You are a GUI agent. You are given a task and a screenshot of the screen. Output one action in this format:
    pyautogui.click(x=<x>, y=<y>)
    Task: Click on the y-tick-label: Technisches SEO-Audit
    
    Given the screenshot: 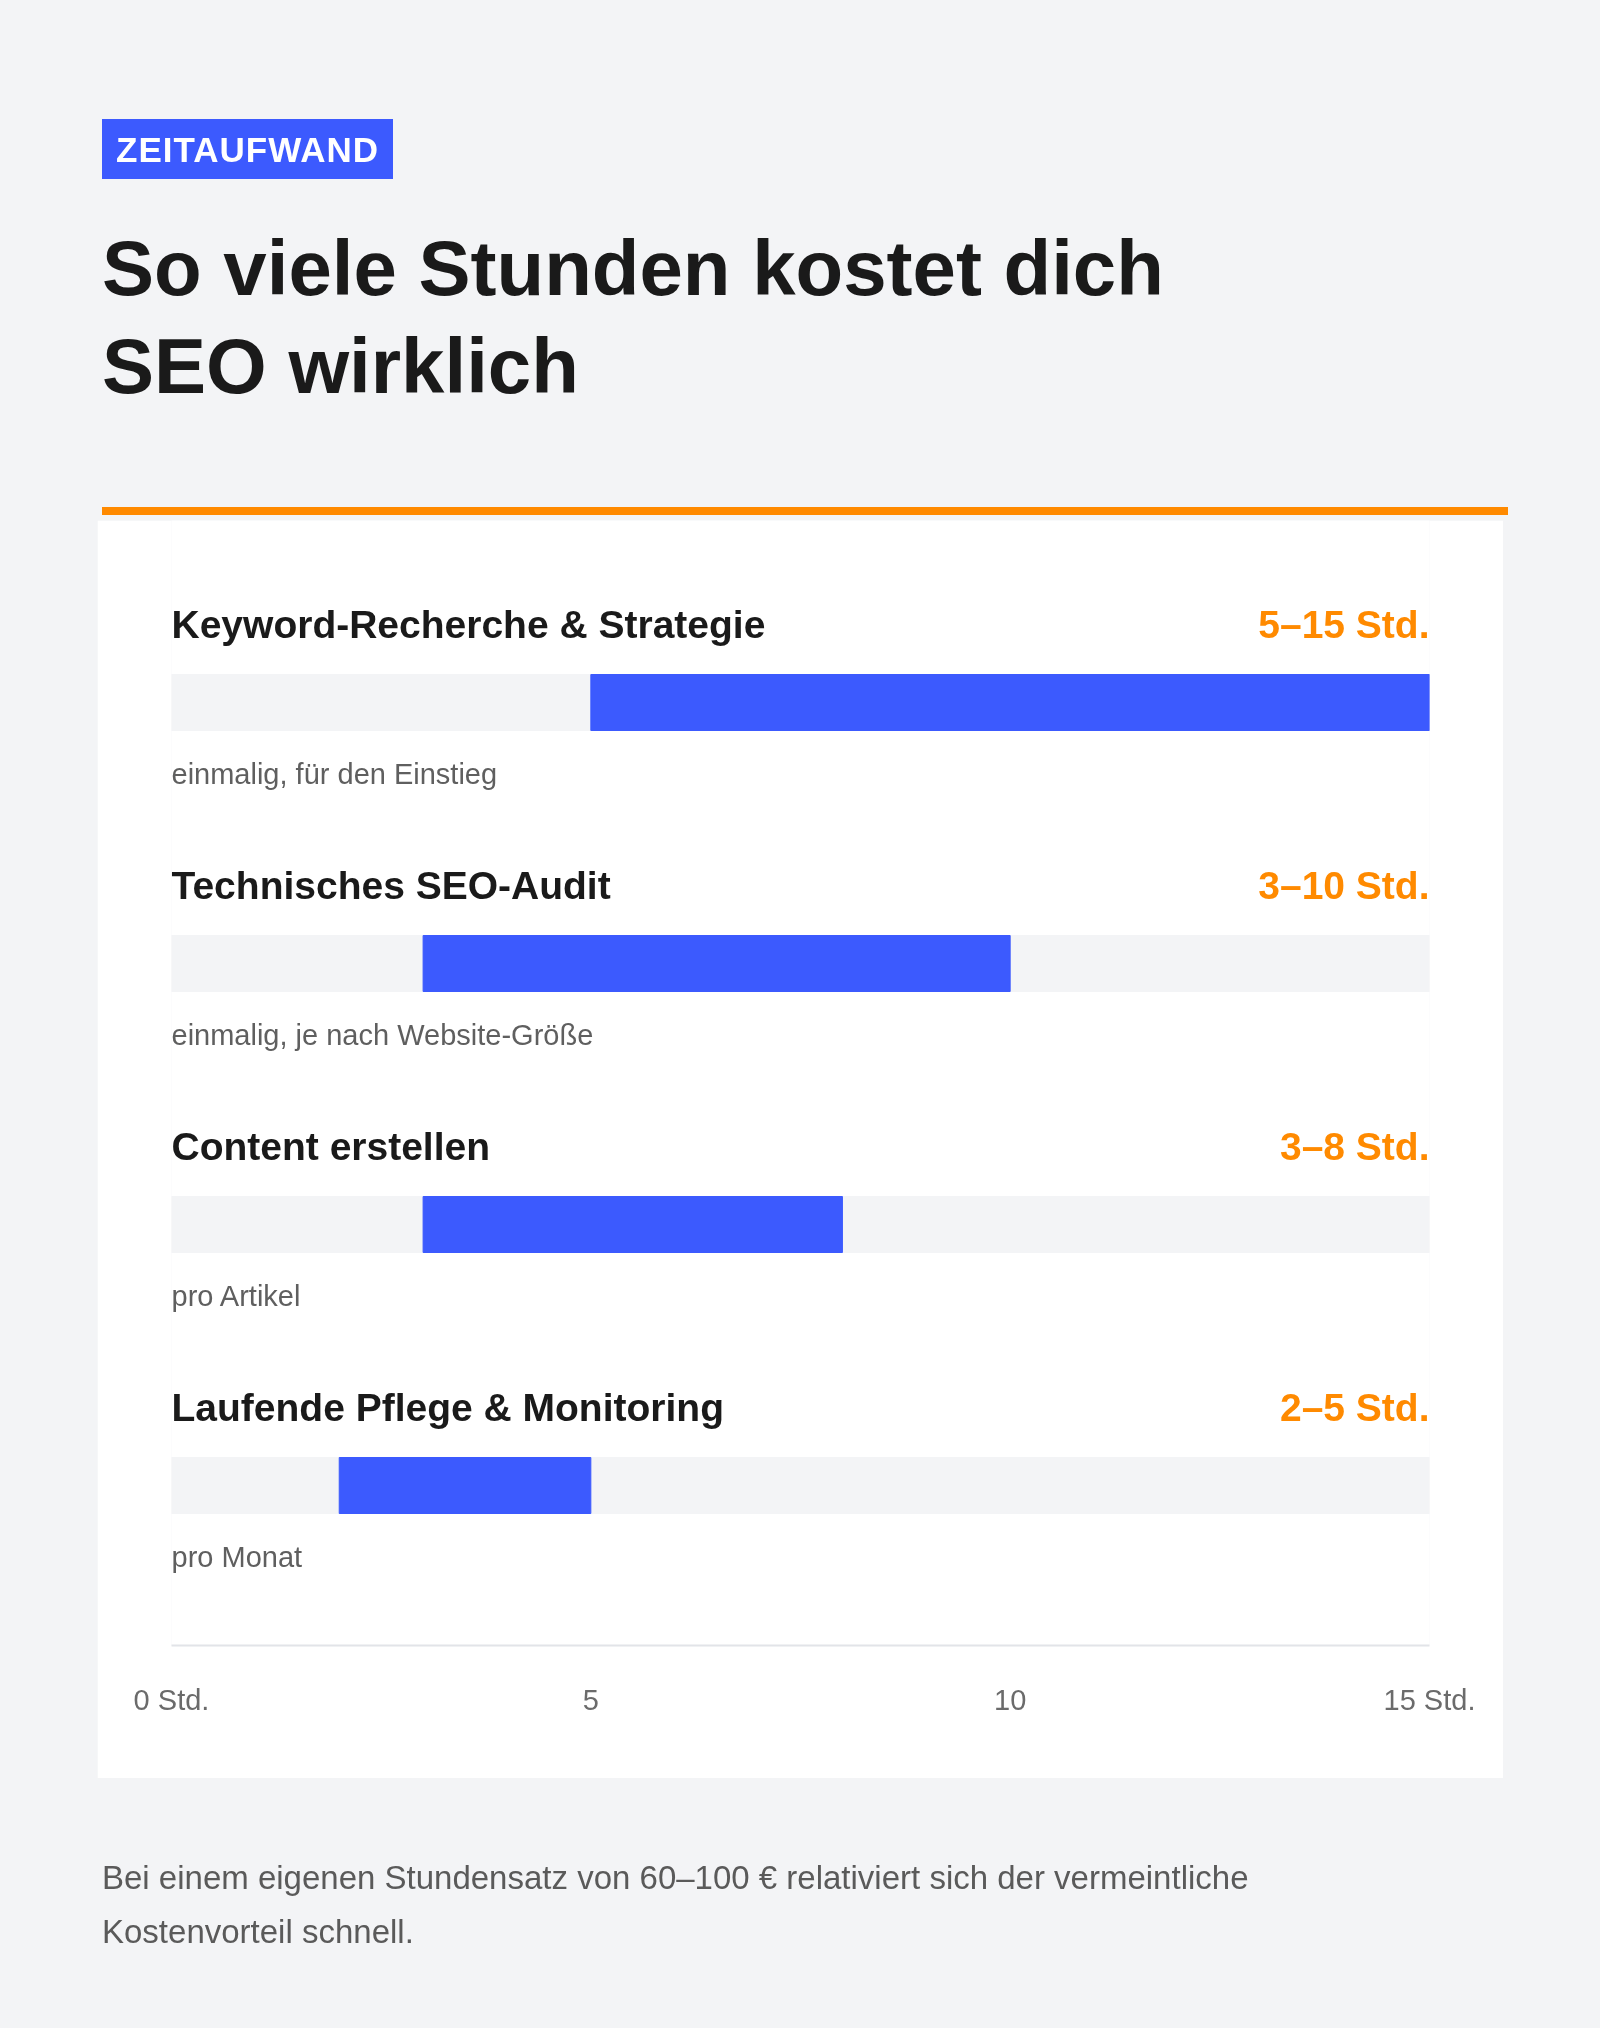 What is the action you would take?
    pyautogui.click(x=391, y=885)
    